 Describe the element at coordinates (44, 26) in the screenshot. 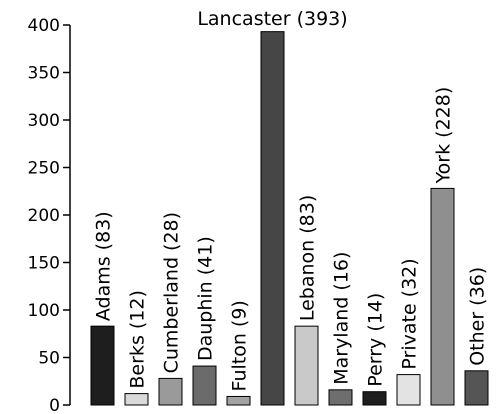

I see `y-tick-label: 400` at that location.